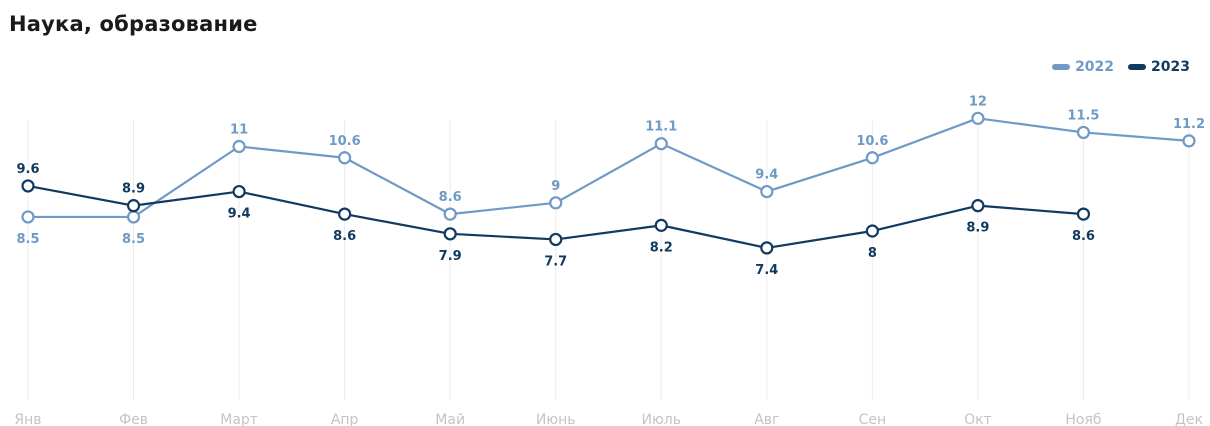  Describe the element at coordinates (555, 261) in the screenshot. I see `data-label-2023-6: 7.7` at that location.